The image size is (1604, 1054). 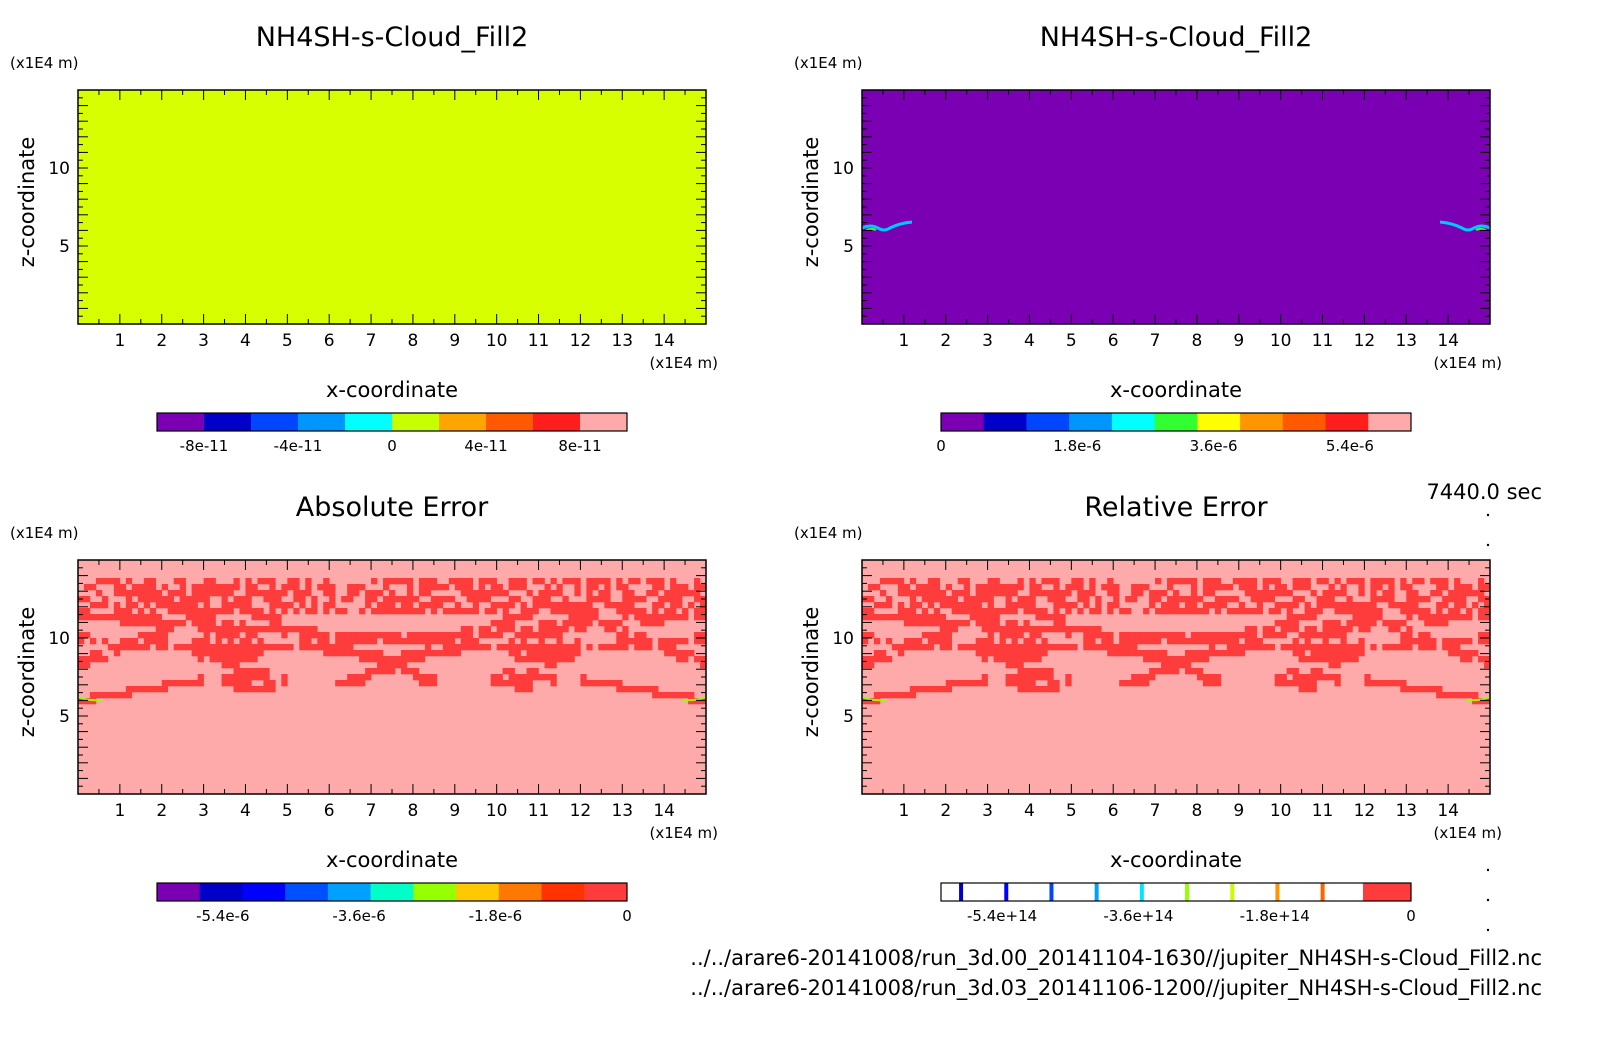 What do you see at coordinates (1411, 916) in the screenshot?
I see `colorbar-label: 0` at bounding box center [1411, 916].